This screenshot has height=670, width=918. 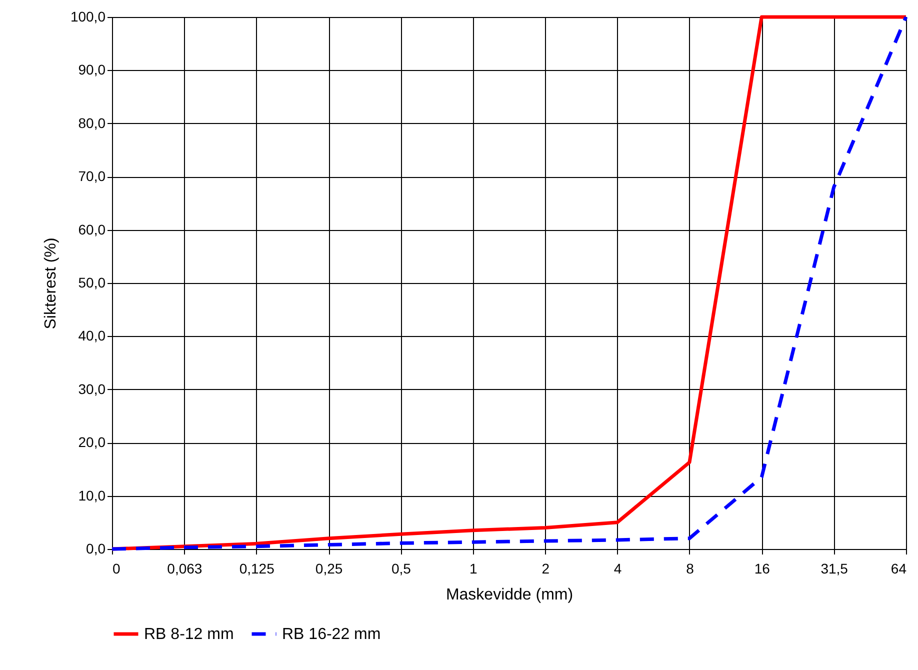 I want to click on y-tick-label: 60,0, so click(x=92, y=229).